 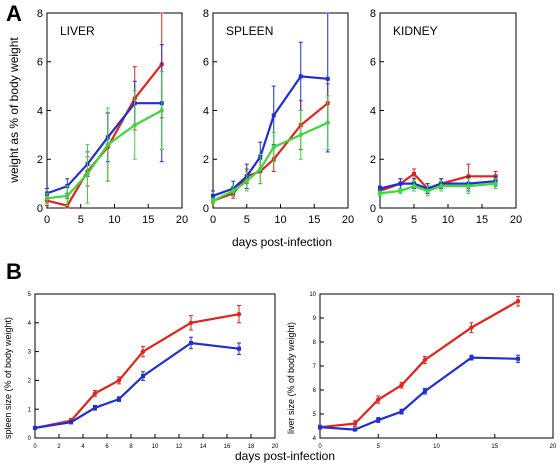 What do you see at coordinates (131, 447) in the screenshot?
I see `x-tick-label: 8` at bounding box center [131, 447].